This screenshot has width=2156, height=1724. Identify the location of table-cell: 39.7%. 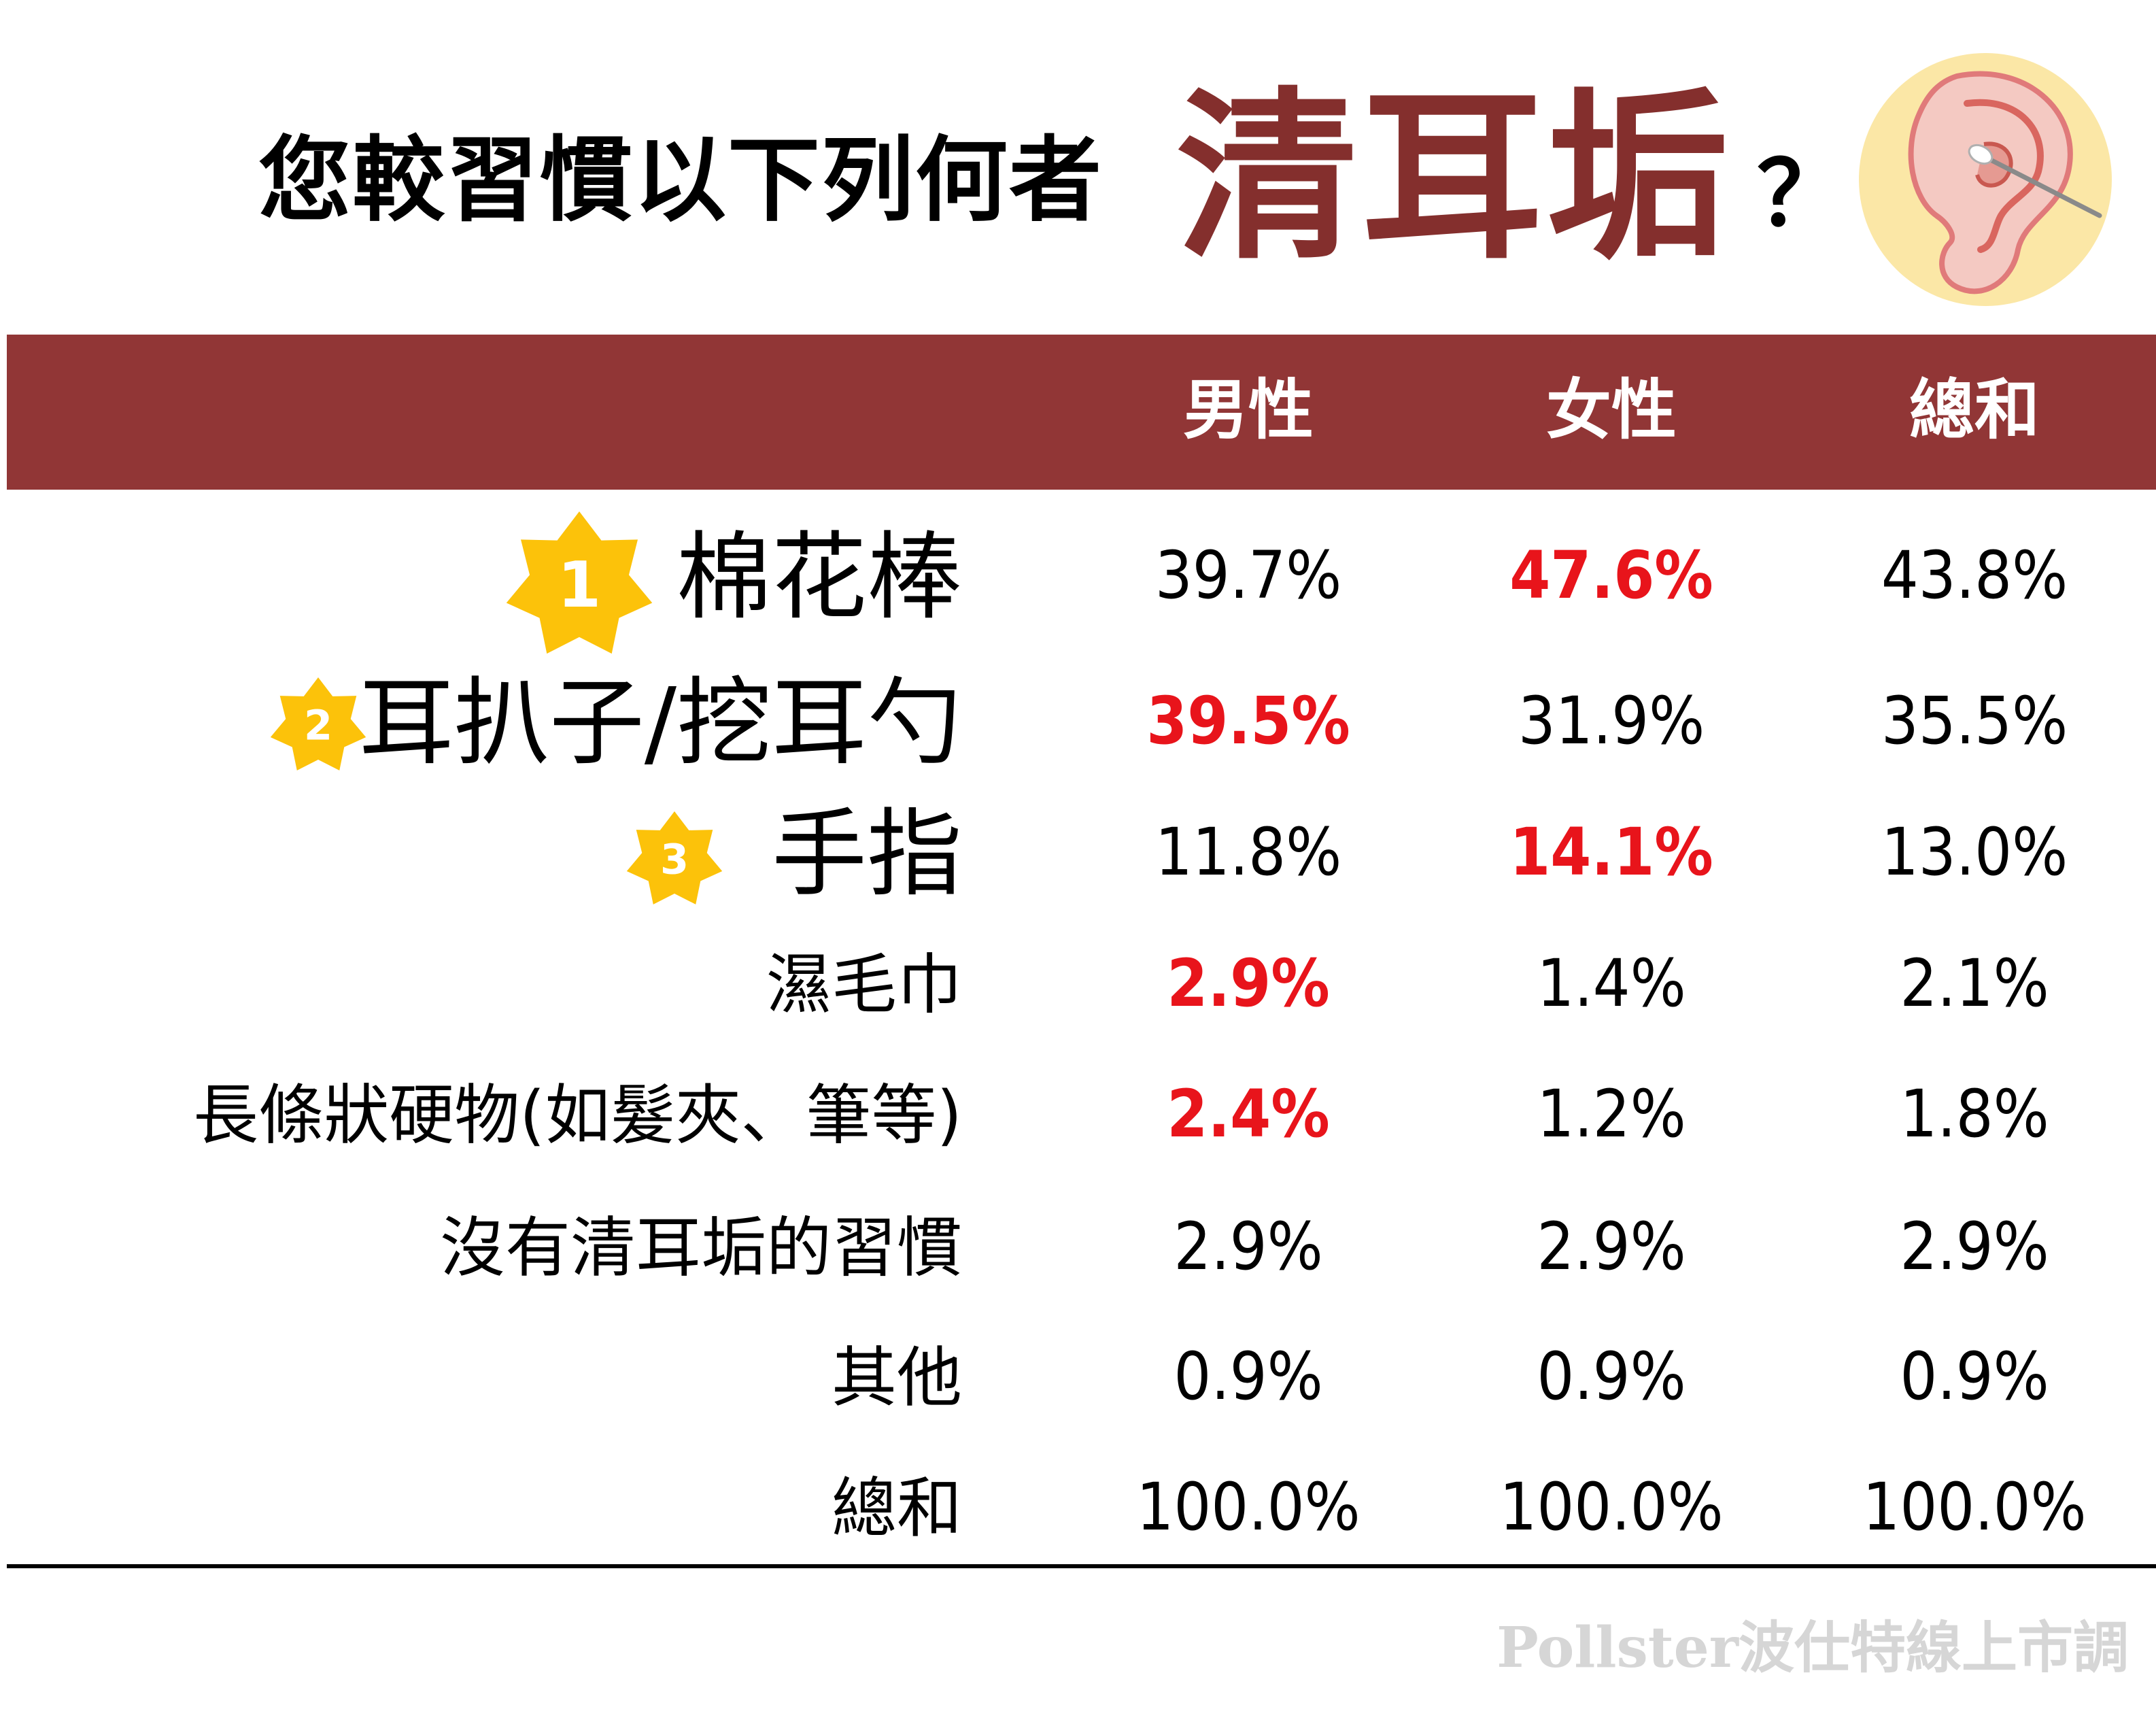
(1248, 575).